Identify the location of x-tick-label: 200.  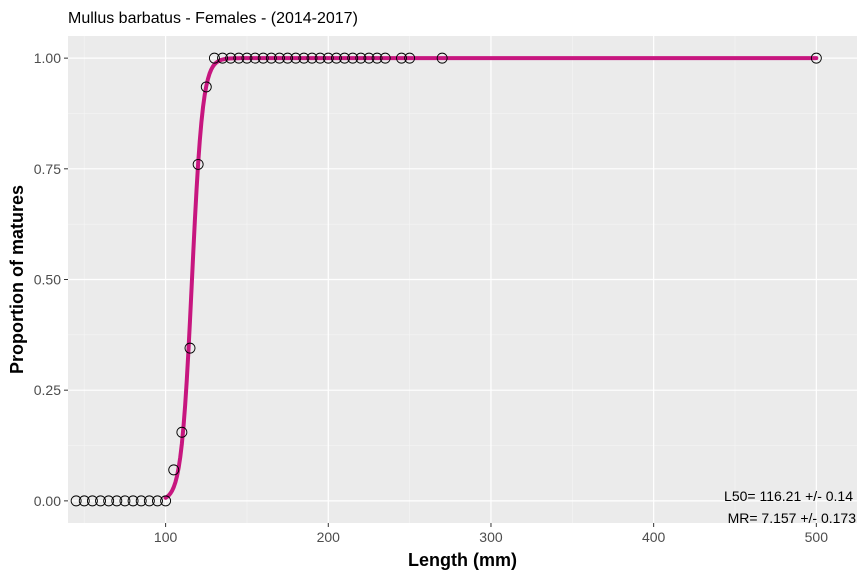
(329, 537).